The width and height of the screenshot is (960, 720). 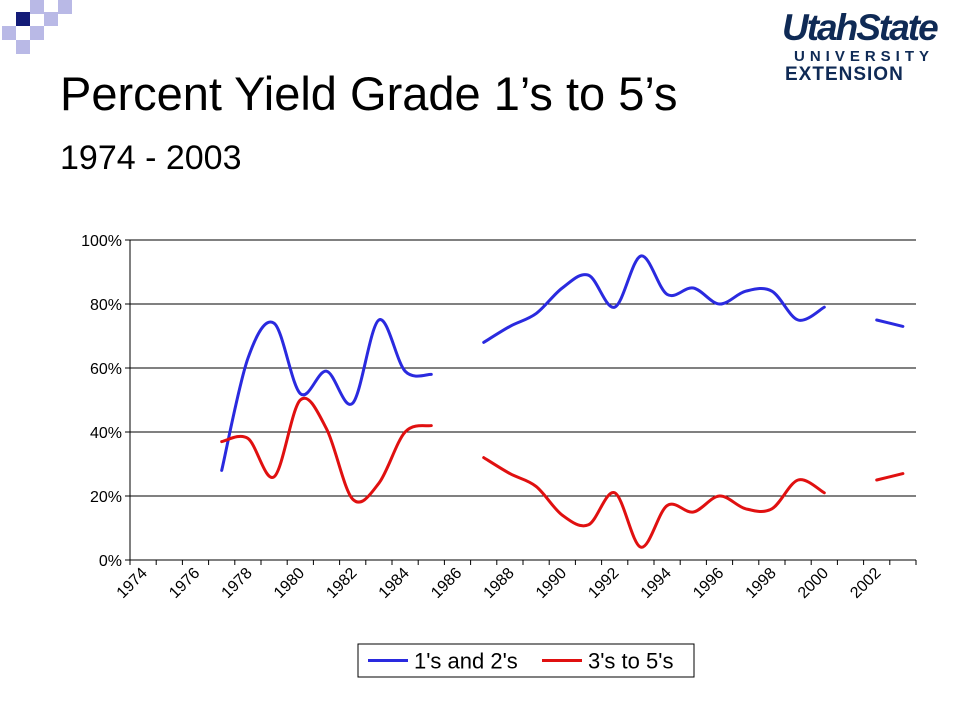 What do you see at coordinates (37, 27) in the screenshot?
I see `decorative-squares` at bounding box center [37, 27].